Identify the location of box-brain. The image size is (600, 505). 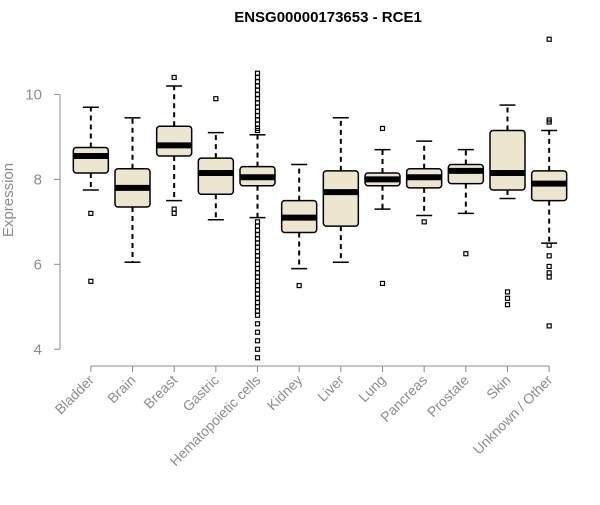
(132, 190).